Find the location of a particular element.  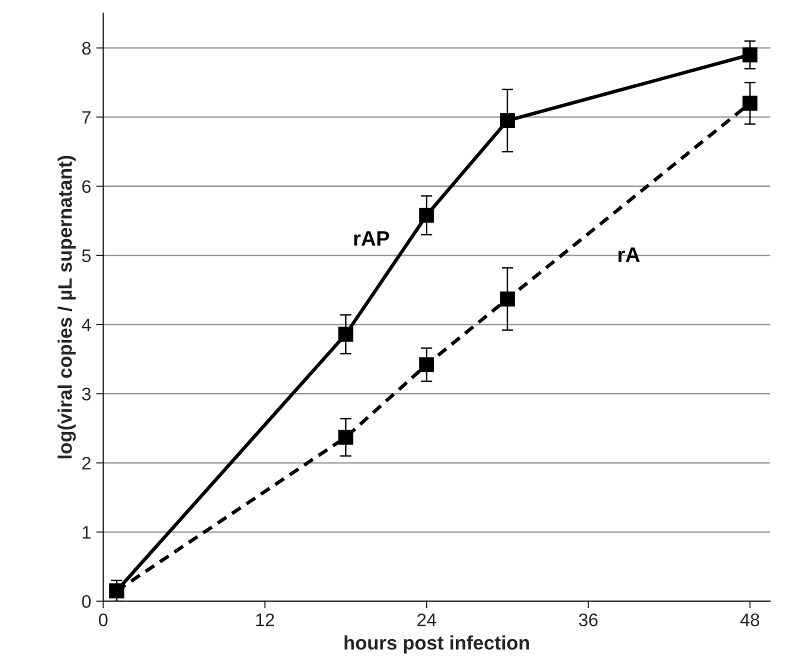

series-label: rA is located at coordinates (629, 255).